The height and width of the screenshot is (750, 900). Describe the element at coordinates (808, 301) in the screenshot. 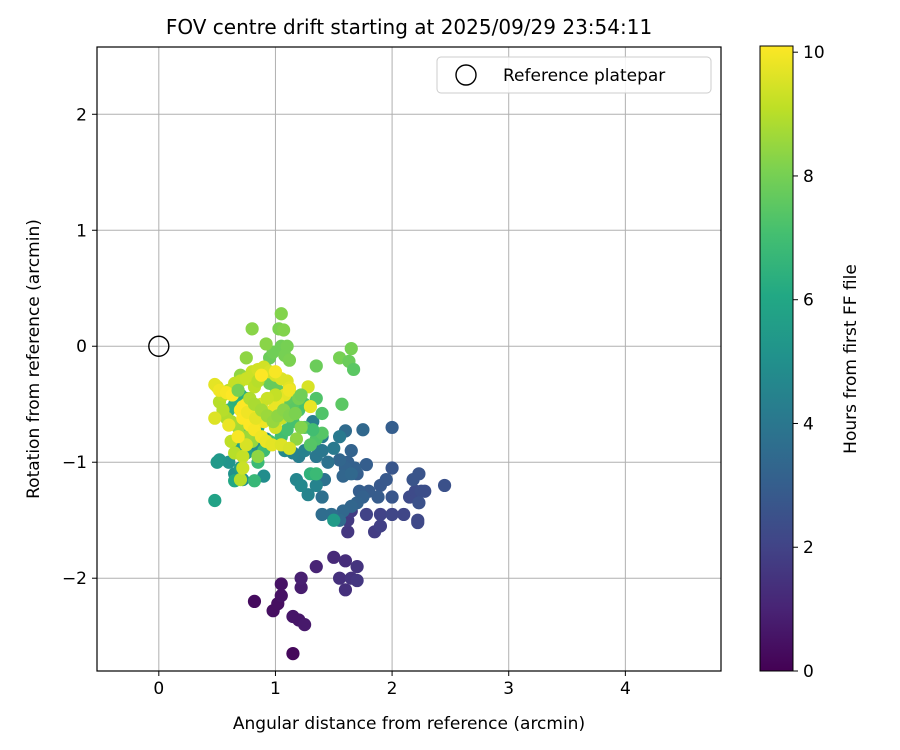

I see `colorbar-tick-label: 6` at that location.